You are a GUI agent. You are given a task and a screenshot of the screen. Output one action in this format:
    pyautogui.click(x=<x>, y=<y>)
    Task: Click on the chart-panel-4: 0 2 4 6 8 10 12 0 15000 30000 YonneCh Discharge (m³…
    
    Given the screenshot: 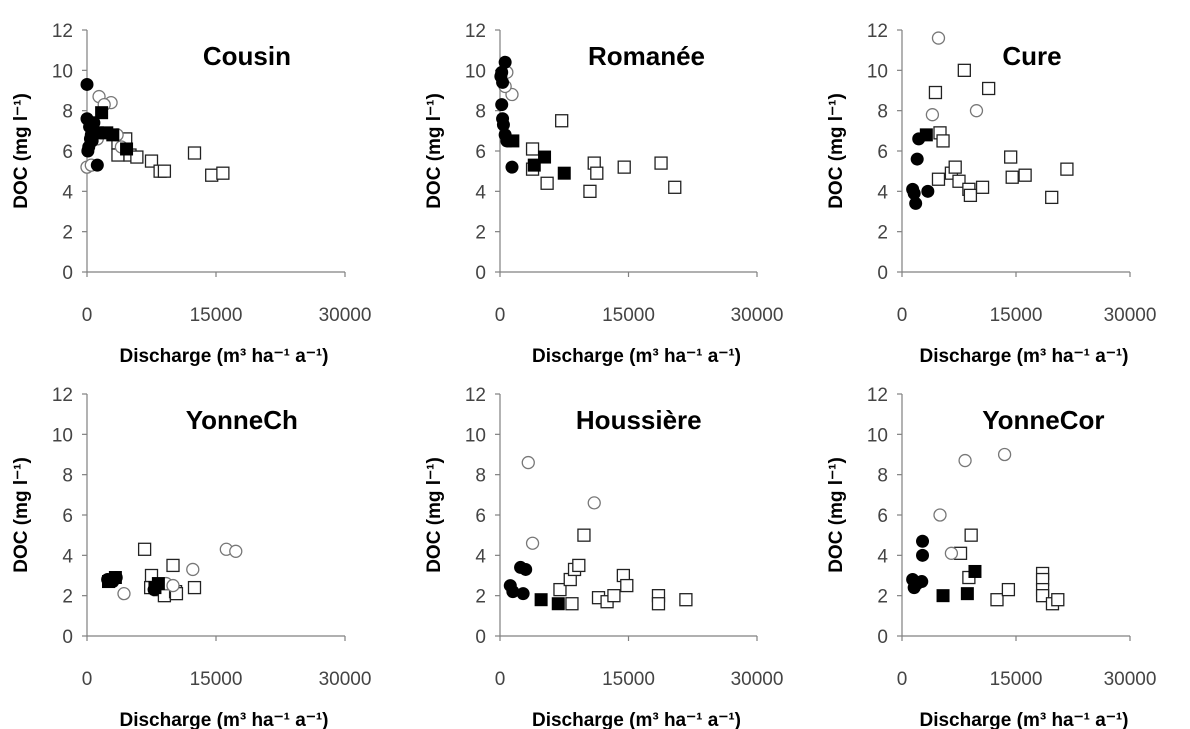 What is the action you would take?
    pyautogui.click(x=191, y=557)
    